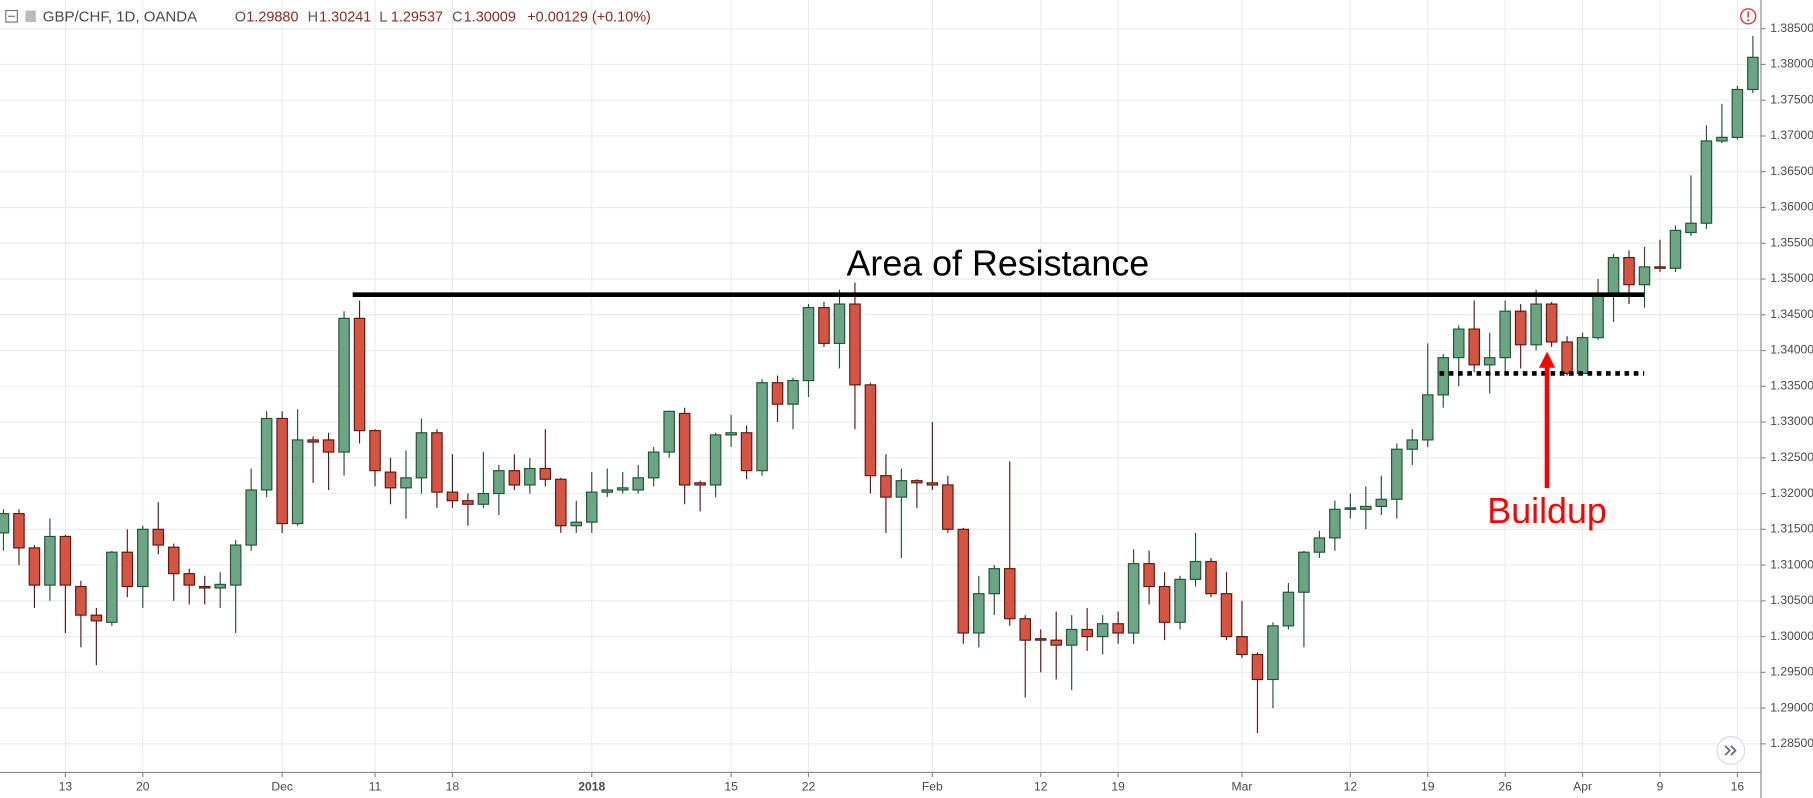 The height and width of the screenshot is (798, 1813). What do you see at coordinates (1791, 529) in the screenshot?
I see `y-tick-label: 1.31500` at bounding box center [1791, 529].